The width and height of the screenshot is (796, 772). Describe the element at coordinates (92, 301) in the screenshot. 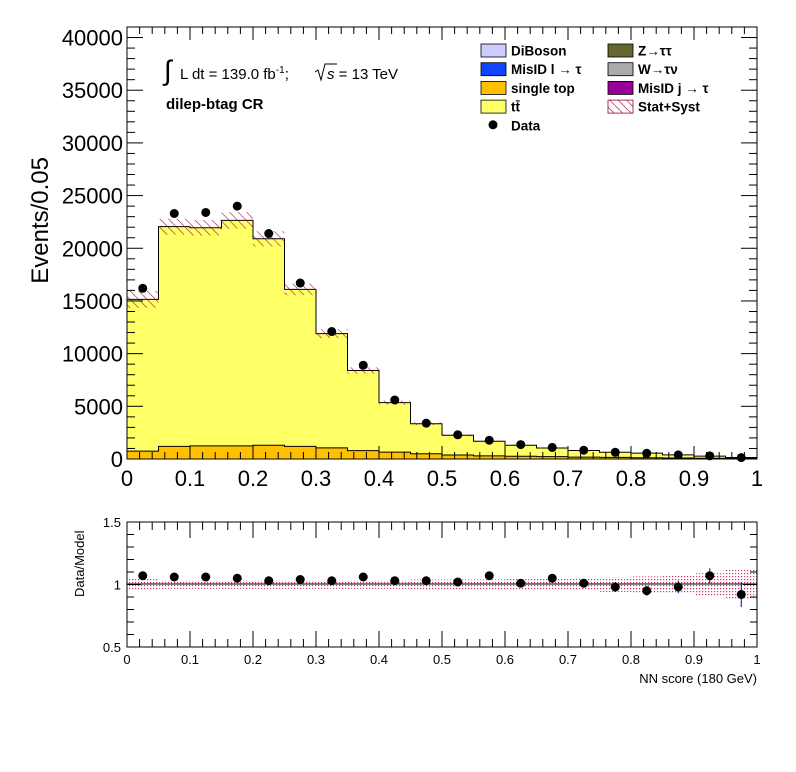

I see `y-tick-label: 15000` at that location.